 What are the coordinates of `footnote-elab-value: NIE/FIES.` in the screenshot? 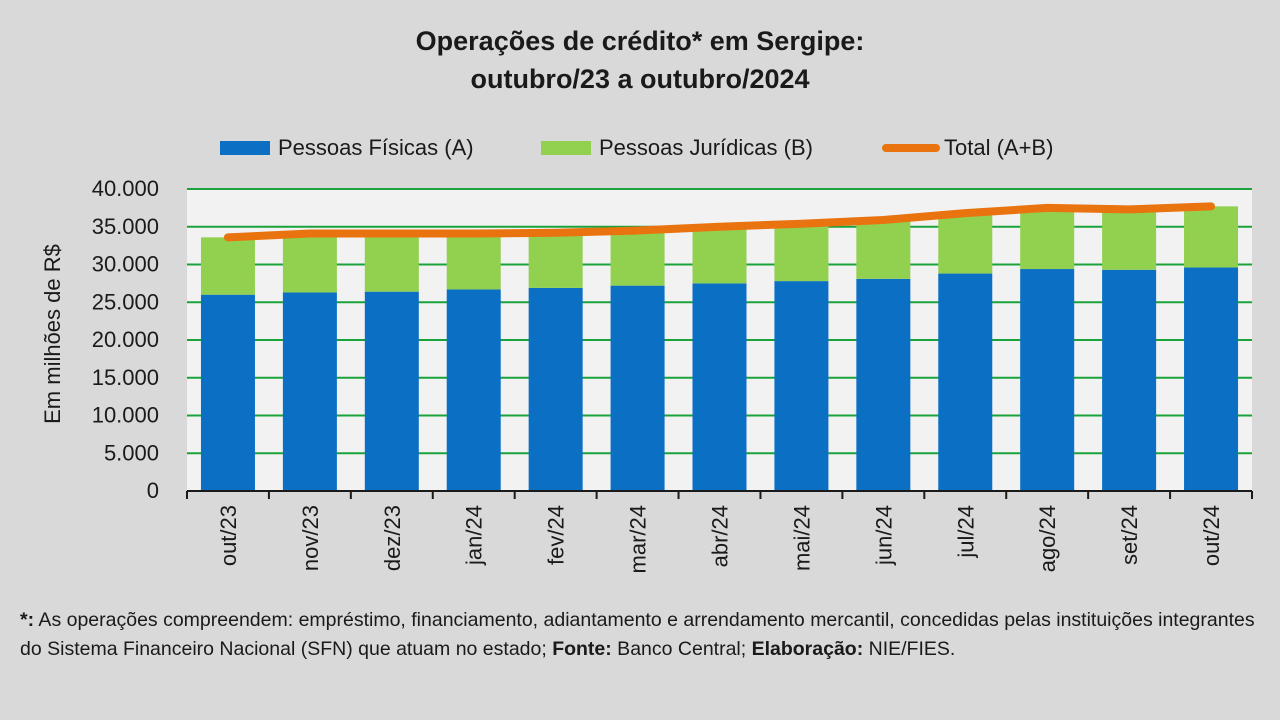 It's located at (909, 649).